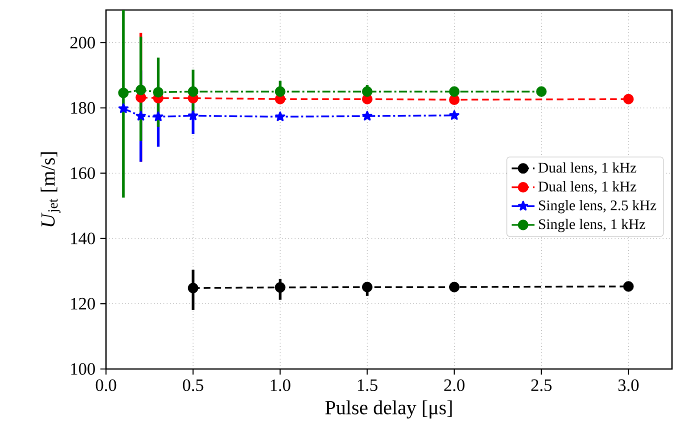  Describe the element at coordinates (83, 108) in the screenshot. I see `y-tick-label: 180` at that location.